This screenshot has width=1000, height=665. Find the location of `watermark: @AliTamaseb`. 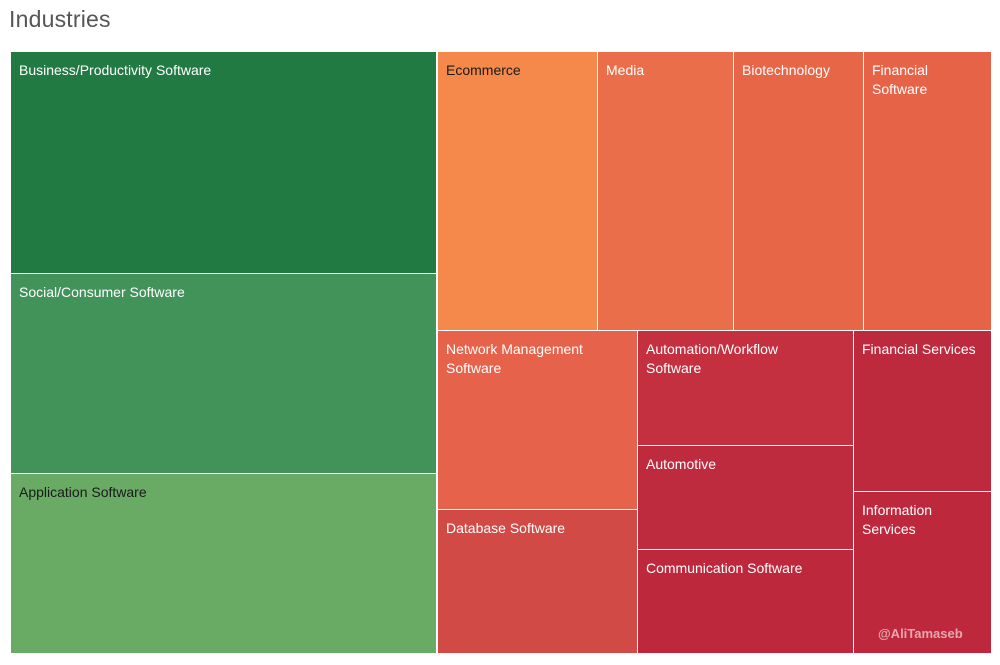

watermark: @AliTamaseb is located at coordinates (920, 633).